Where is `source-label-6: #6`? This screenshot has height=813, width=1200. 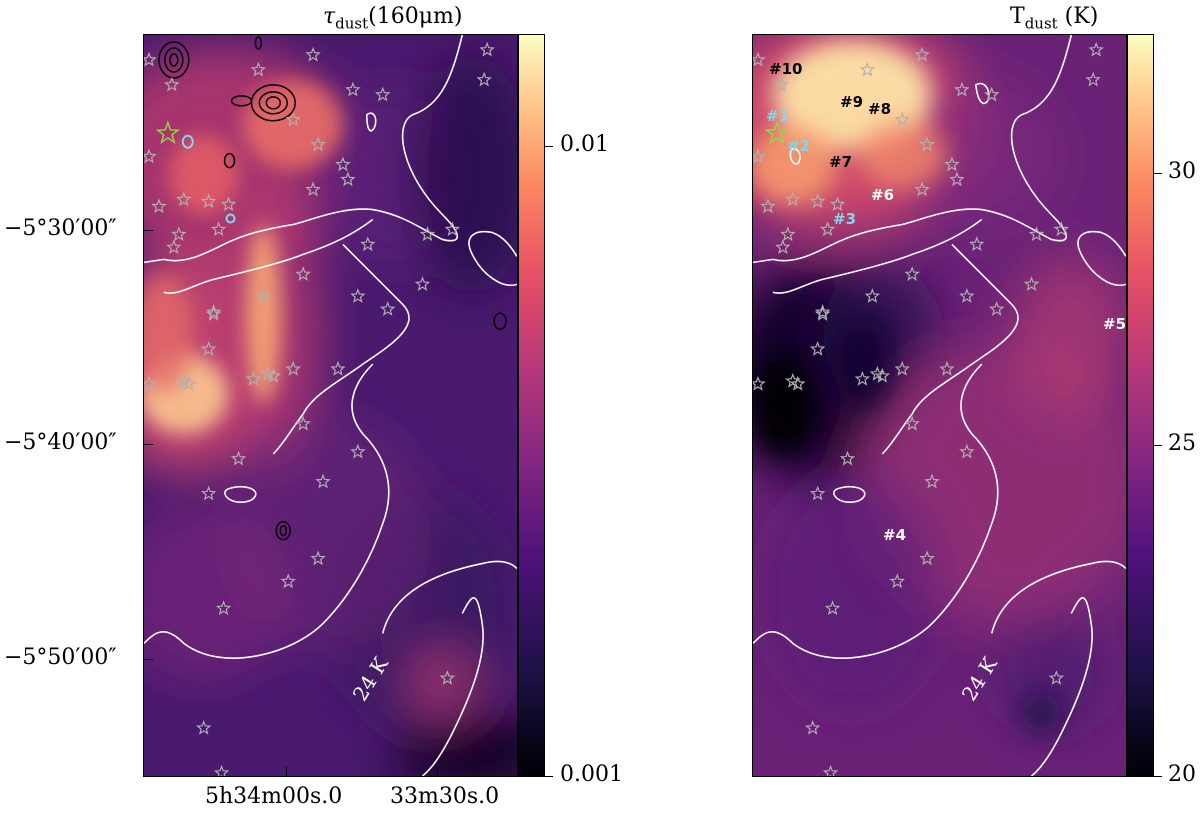
source-label-6: #6 is located at coordinates (883, 195).